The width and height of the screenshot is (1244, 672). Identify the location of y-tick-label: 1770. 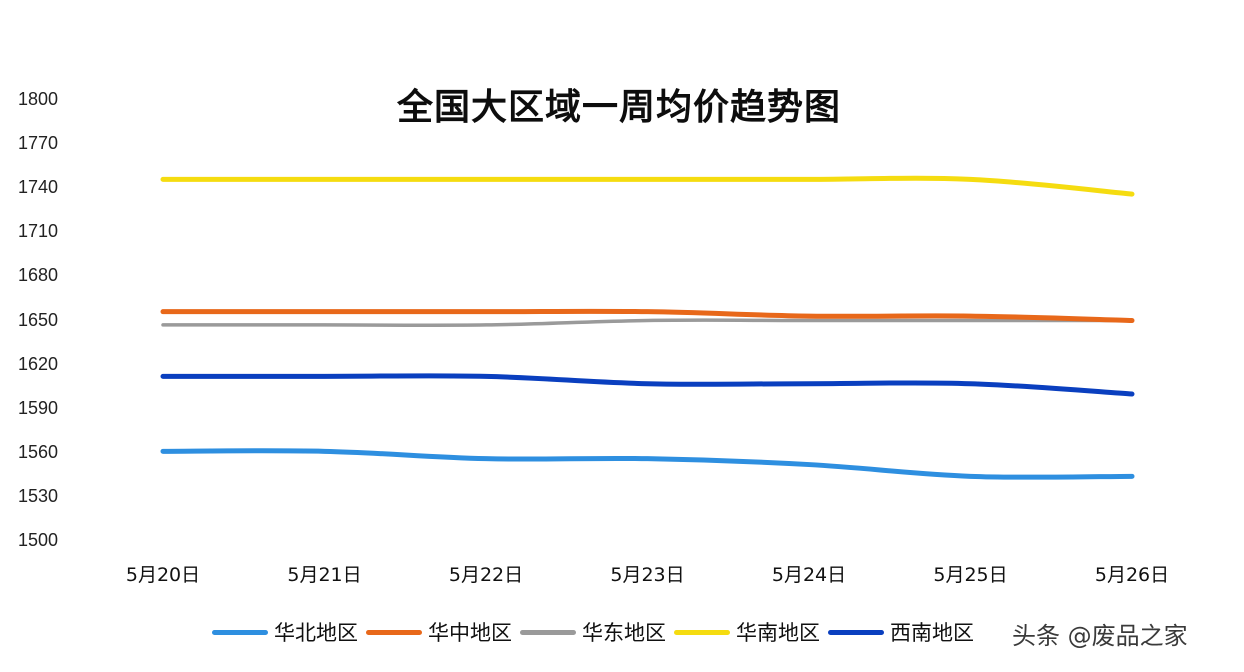
(38, 143).